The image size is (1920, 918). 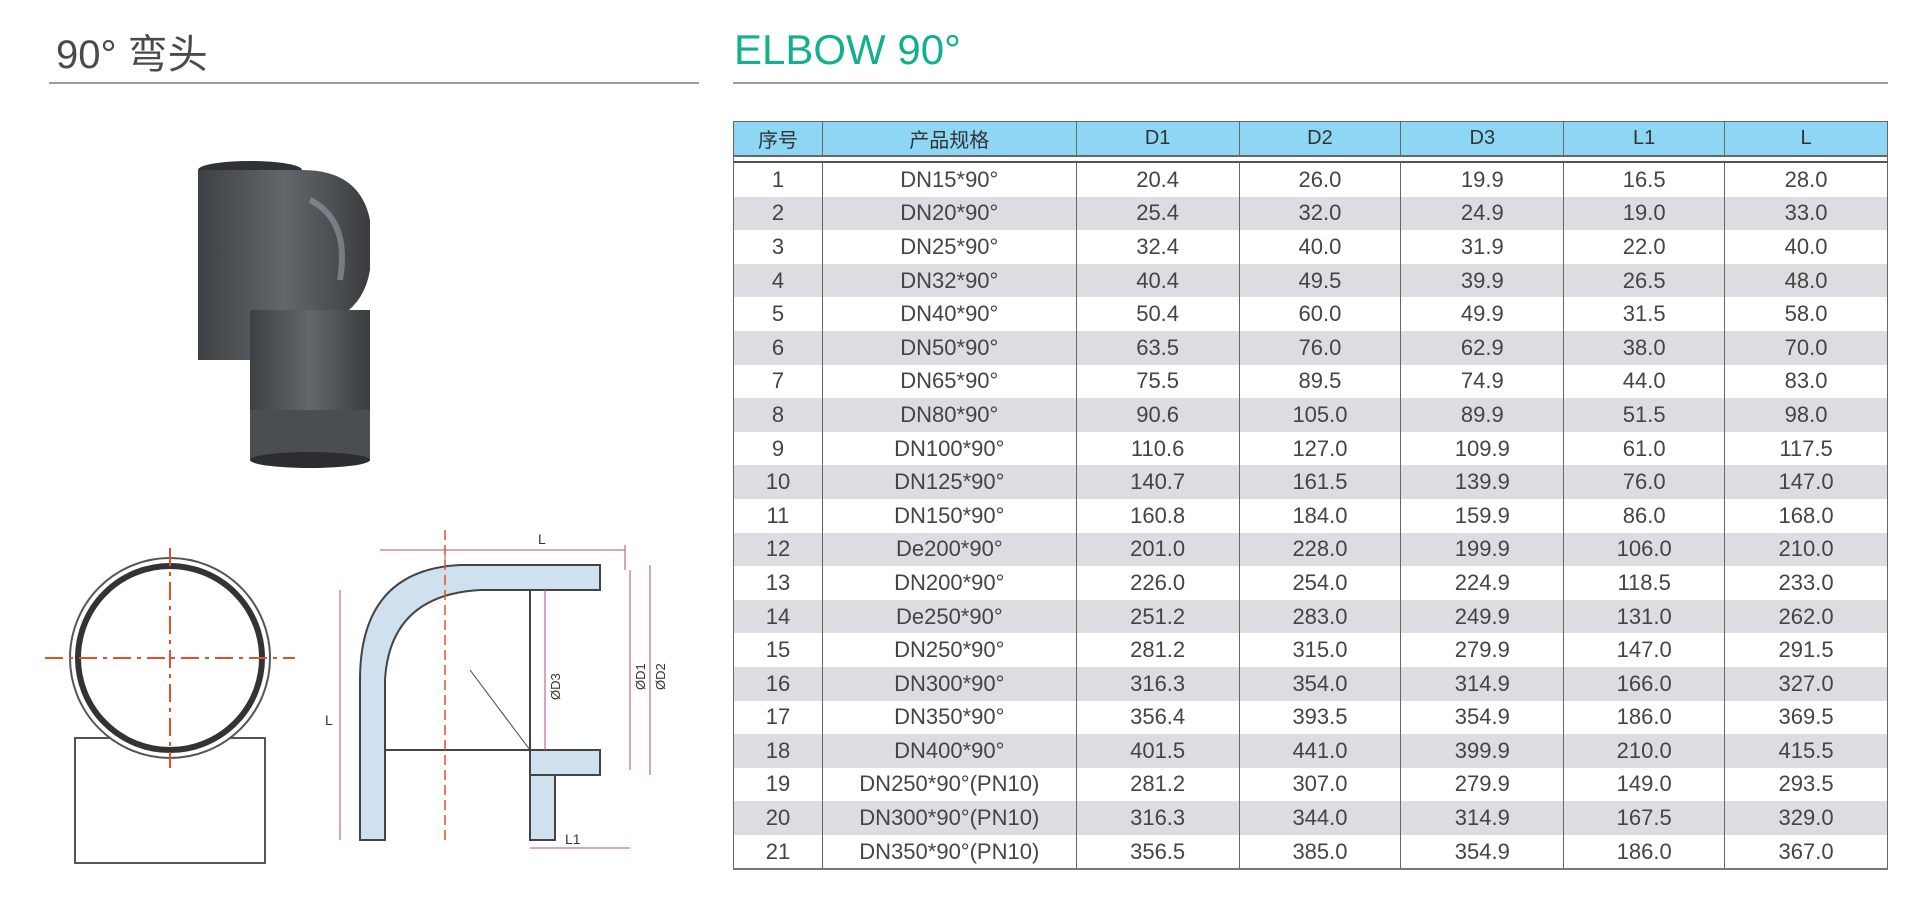 What do you see at coordinates (778, 751) in the screenshot?
I see `table-cell: 18` at bounding box center [778, 751].